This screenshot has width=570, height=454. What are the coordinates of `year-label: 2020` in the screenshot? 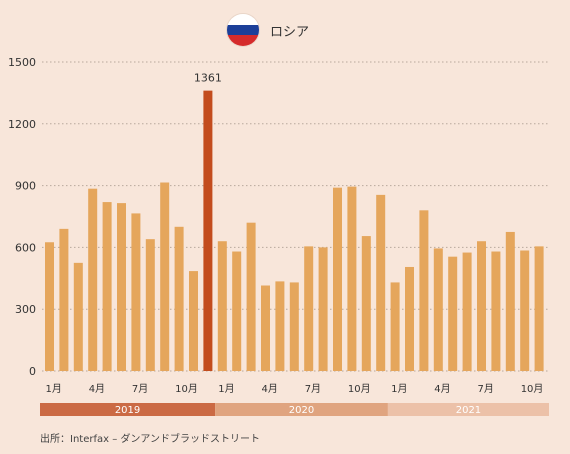 It's located at (301, 410).